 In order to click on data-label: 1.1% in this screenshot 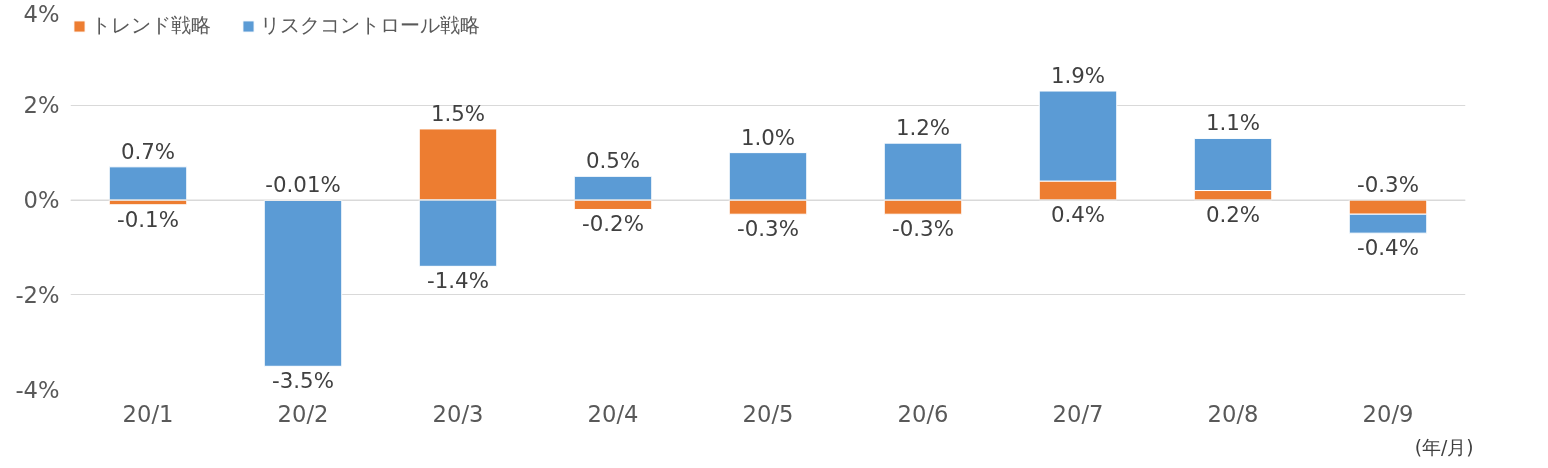, I will do `click(1233, 123)`.